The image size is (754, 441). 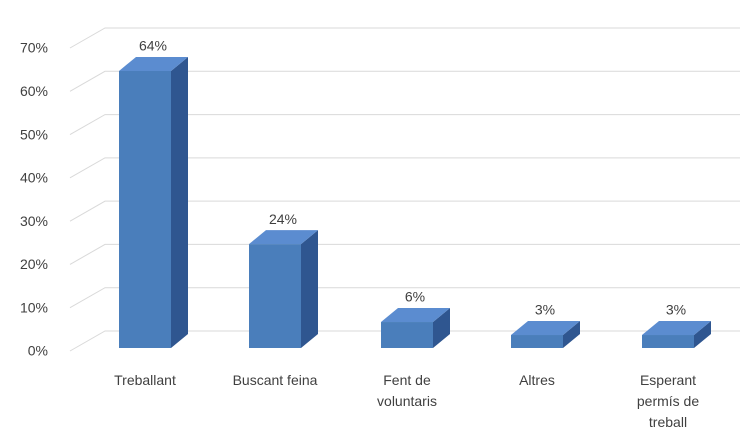 What do you see at coordinates (34, 307) in the screenshot?
I see `y-tick-label: 10%` at bounding box center [34, 307].